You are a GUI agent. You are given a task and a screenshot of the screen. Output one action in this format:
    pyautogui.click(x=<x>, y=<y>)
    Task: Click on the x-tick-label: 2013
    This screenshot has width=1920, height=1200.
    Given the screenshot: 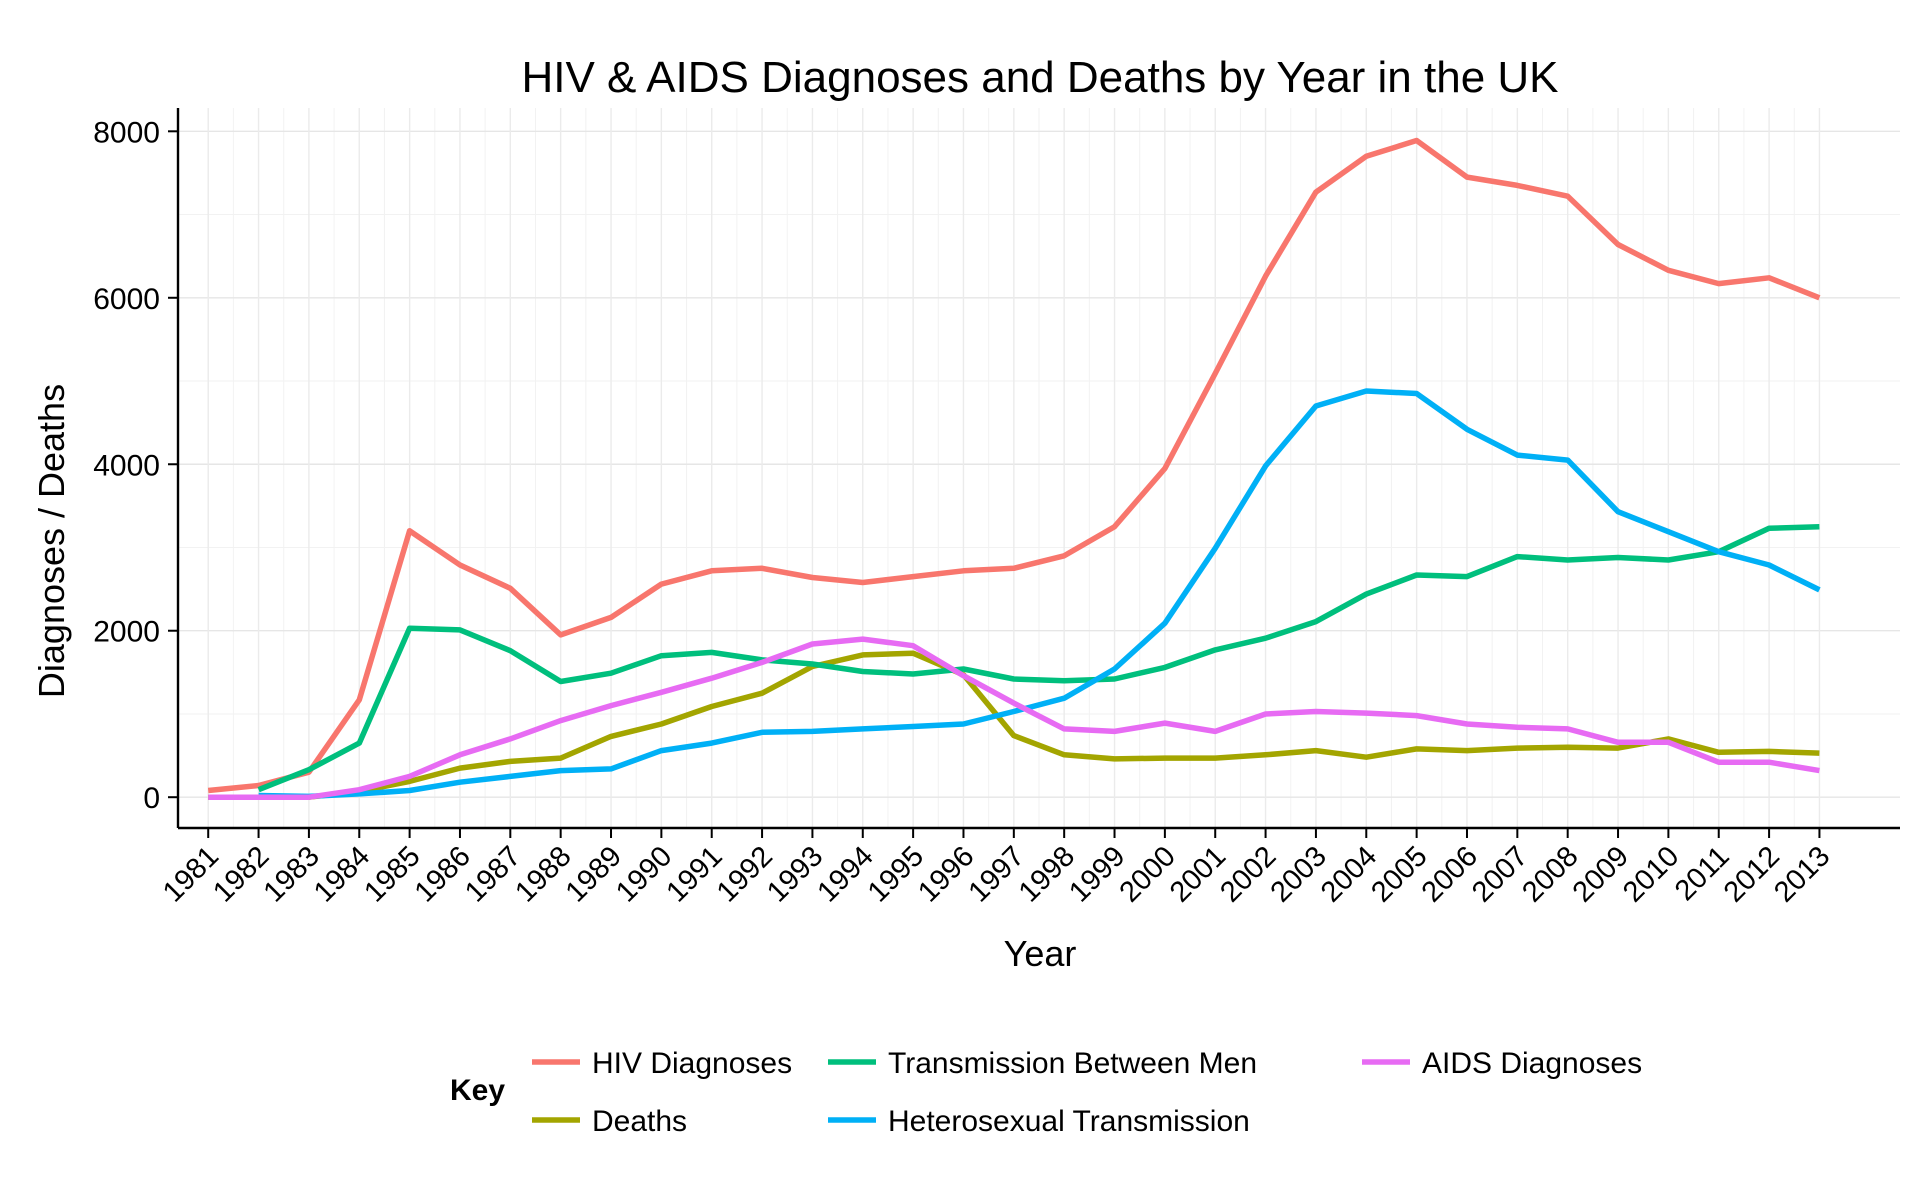 What is the action you would take?
    pyautogui.click(x=1802, y=874)
    